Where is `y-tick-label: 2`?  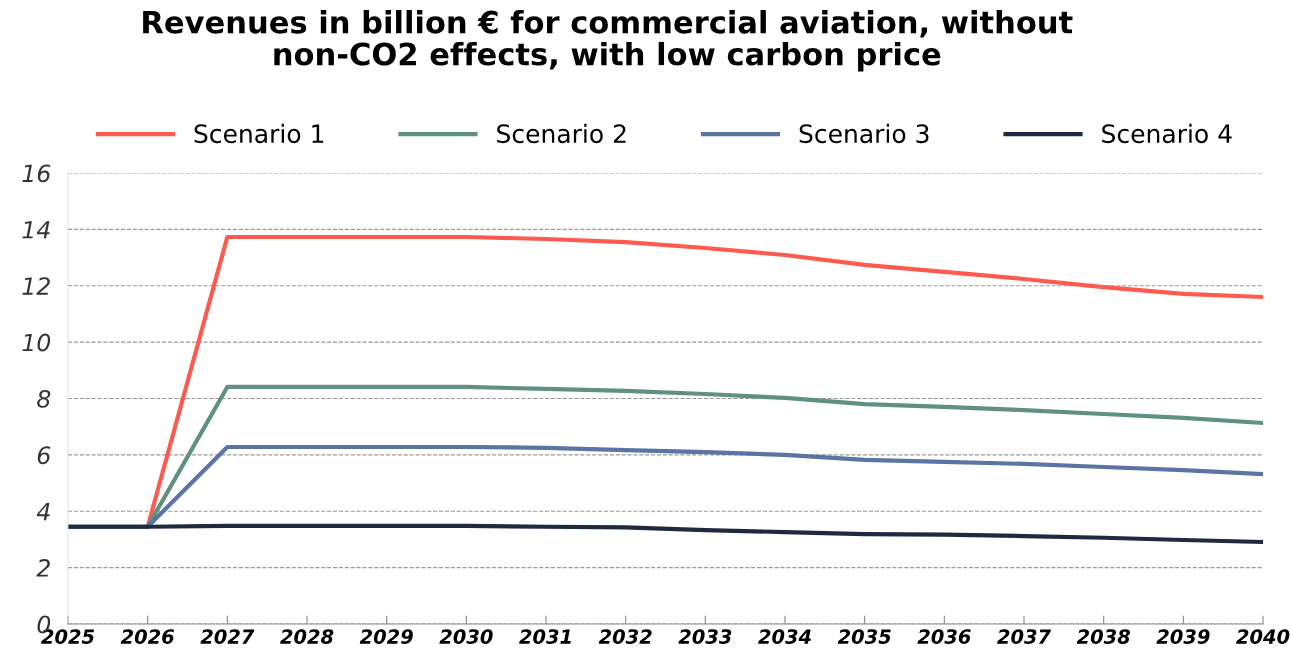 y-tick-label: 2 is located at coordinates (43, 568).